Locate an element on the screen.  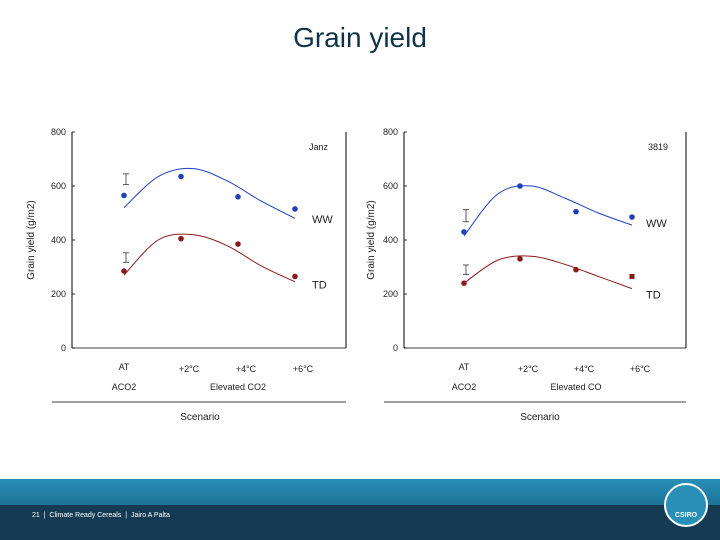
footer-band is located at coordinates (360, 494).